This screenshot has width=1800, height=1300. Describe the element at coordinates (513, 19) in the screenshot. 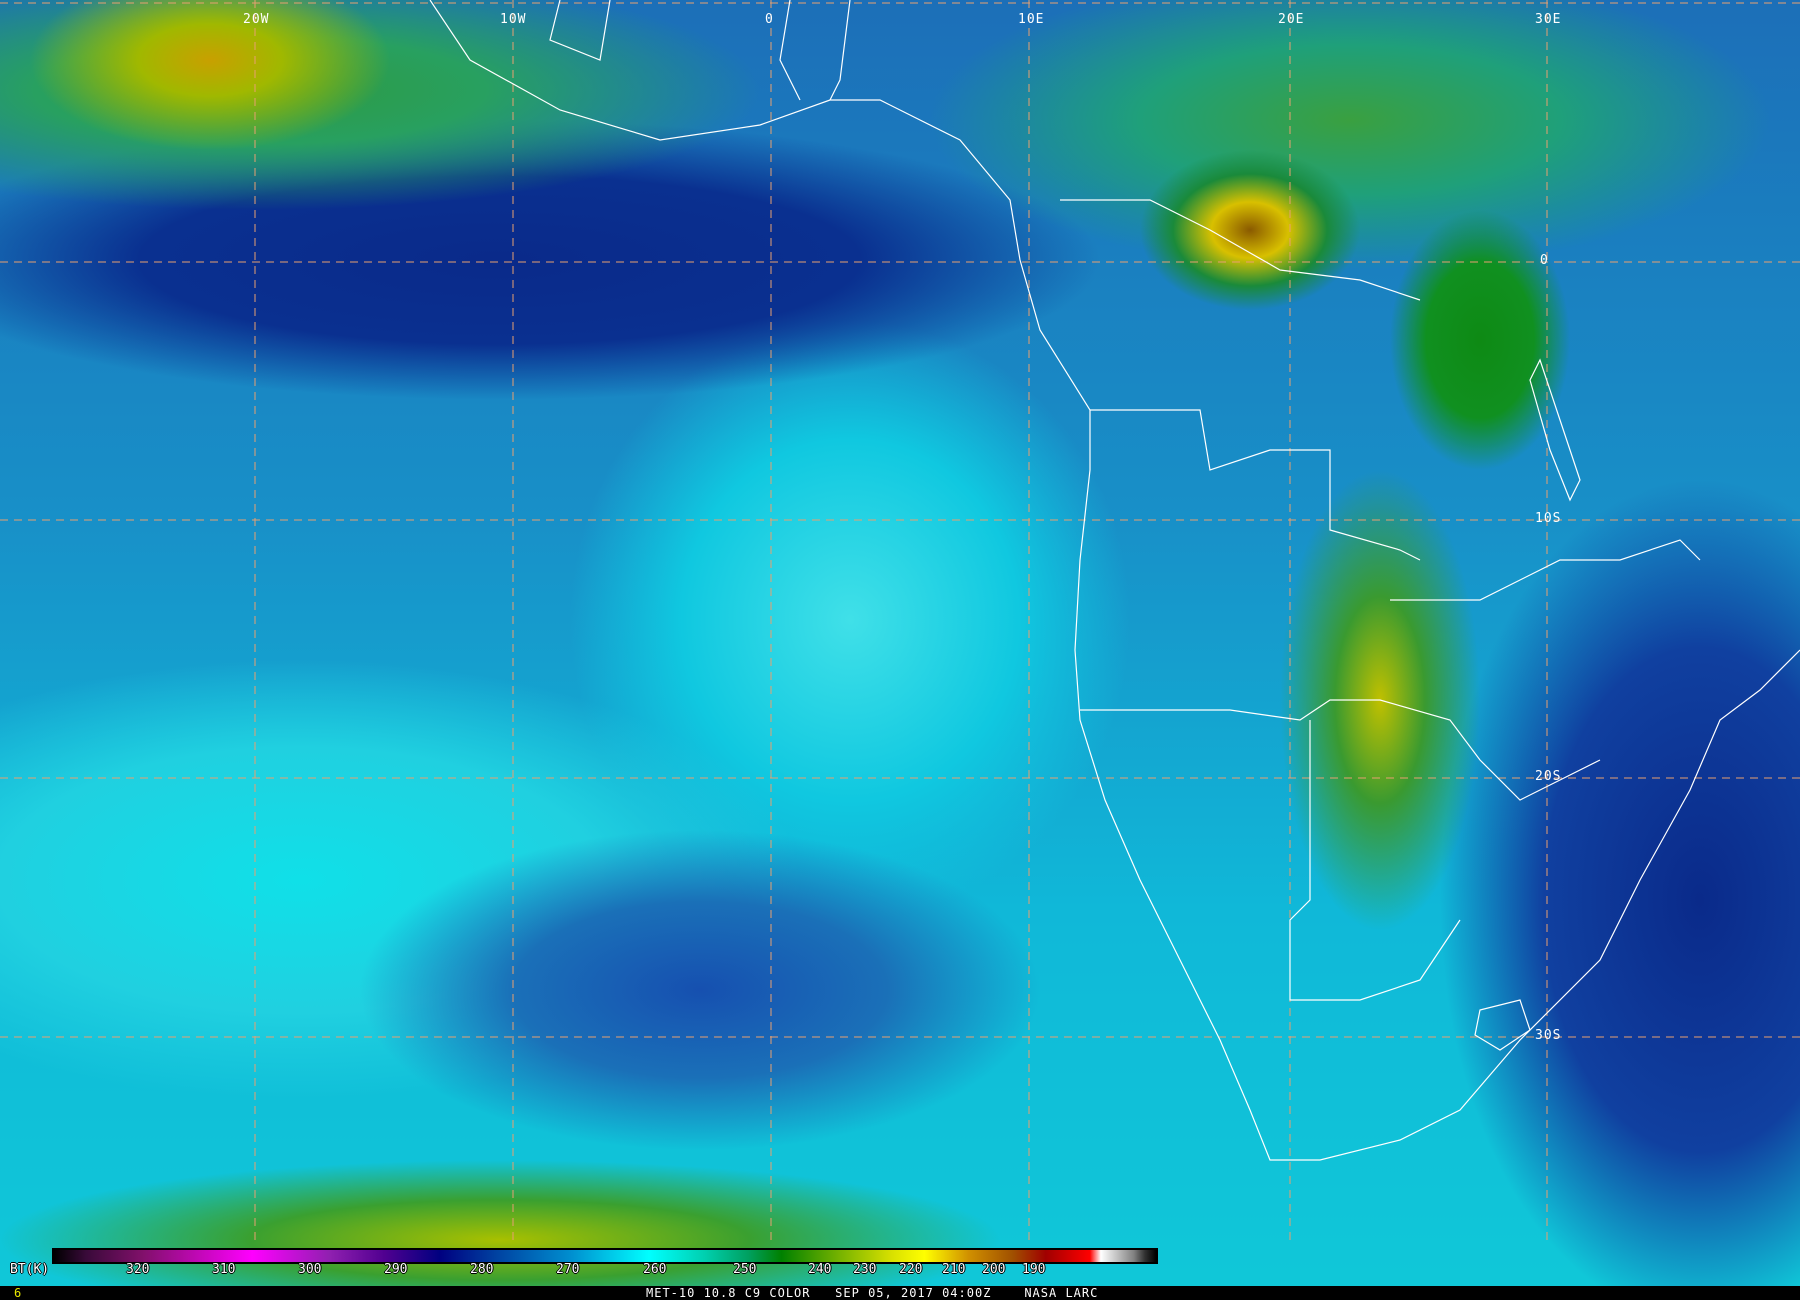

I see `lon-label-10w: 10W` at that location.